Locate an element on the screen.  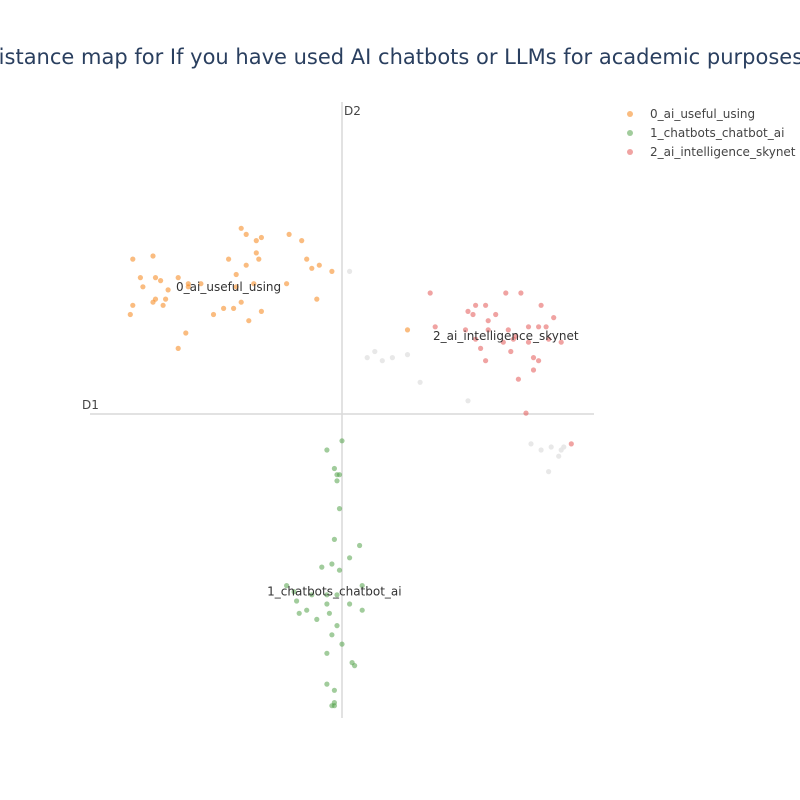
y-axis-label: D2 is located at coordinates (352, 111).